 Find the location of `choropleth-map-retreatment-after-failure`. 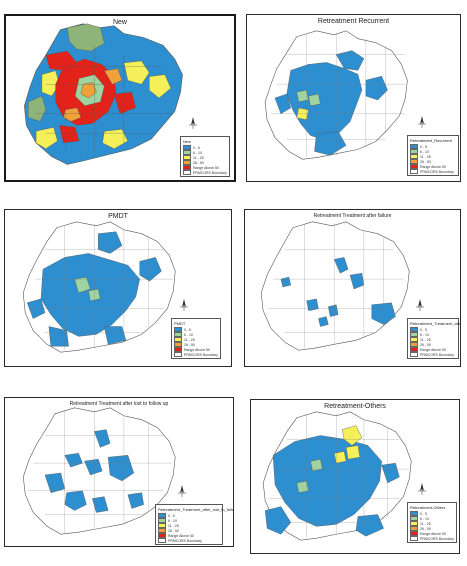

choropleth-map-retreatment-after-failure is located at coordinates (335, 286).